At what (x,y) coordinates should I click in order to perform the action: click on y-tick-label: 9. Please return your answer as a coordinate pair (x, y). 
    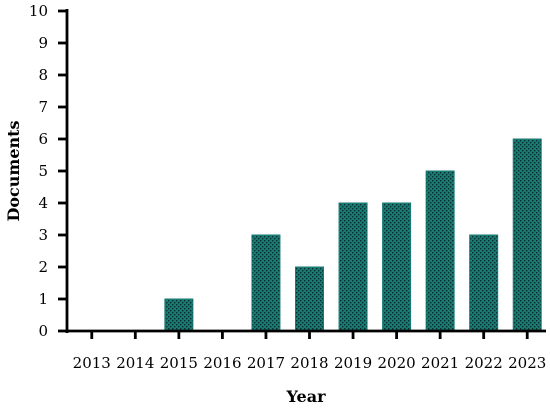
    Looking at the image, I should click on (43, 43).